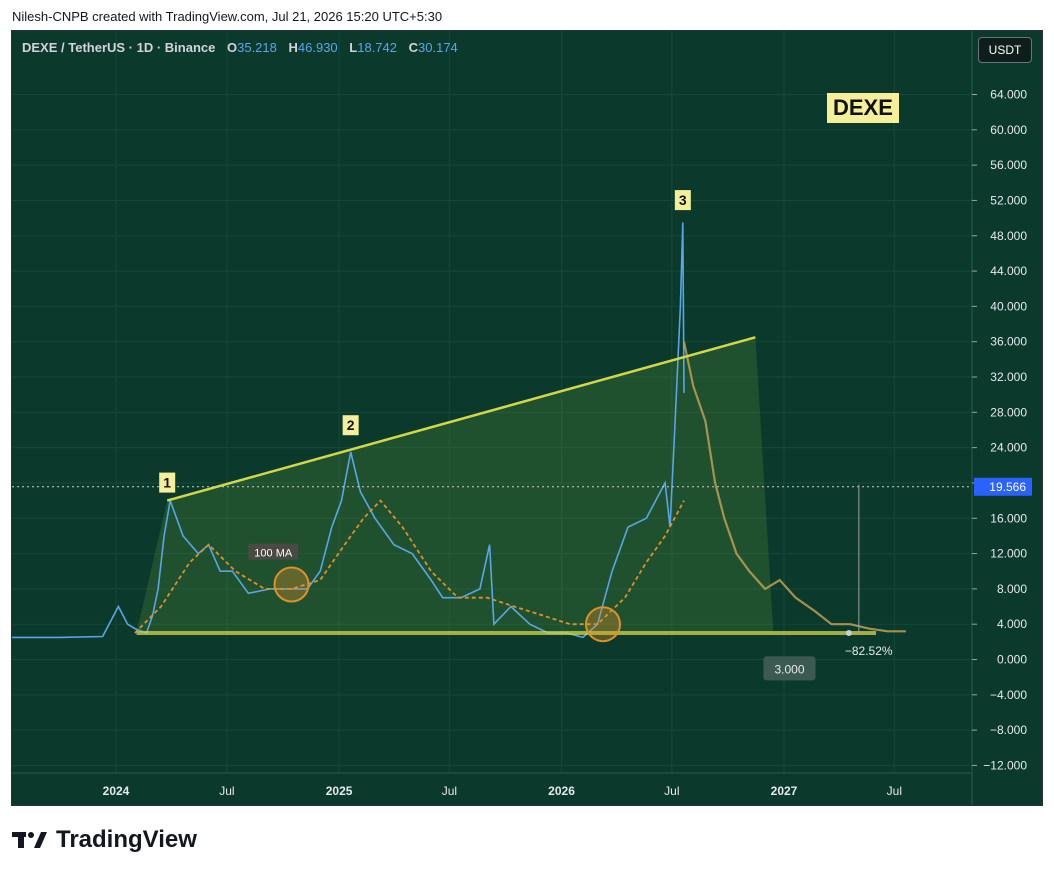 This screenshot has width=1054, height=875. I want to click on brand-name: TradingView, so click(126, 839).